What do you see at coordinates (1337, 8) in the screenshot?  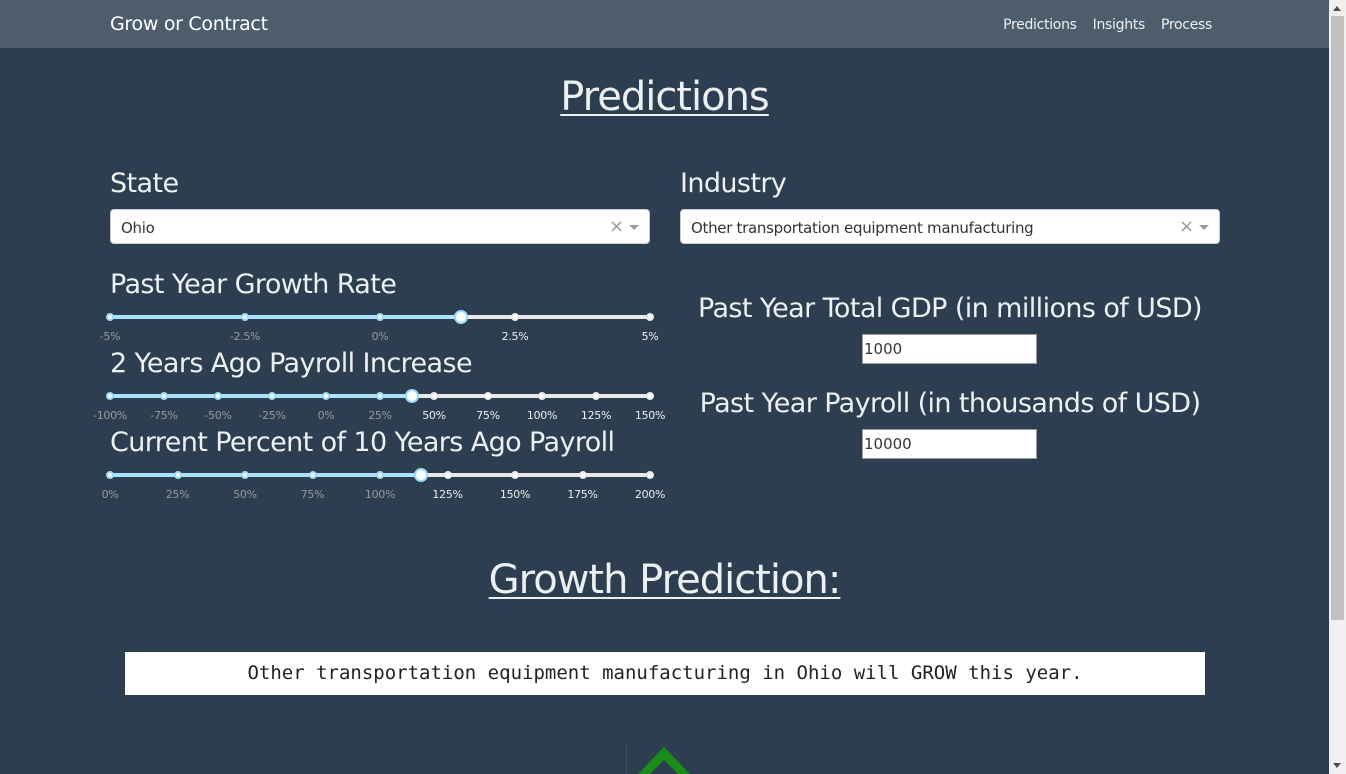 I see `scroll-up-icon` at bounding box center [1337, 8].